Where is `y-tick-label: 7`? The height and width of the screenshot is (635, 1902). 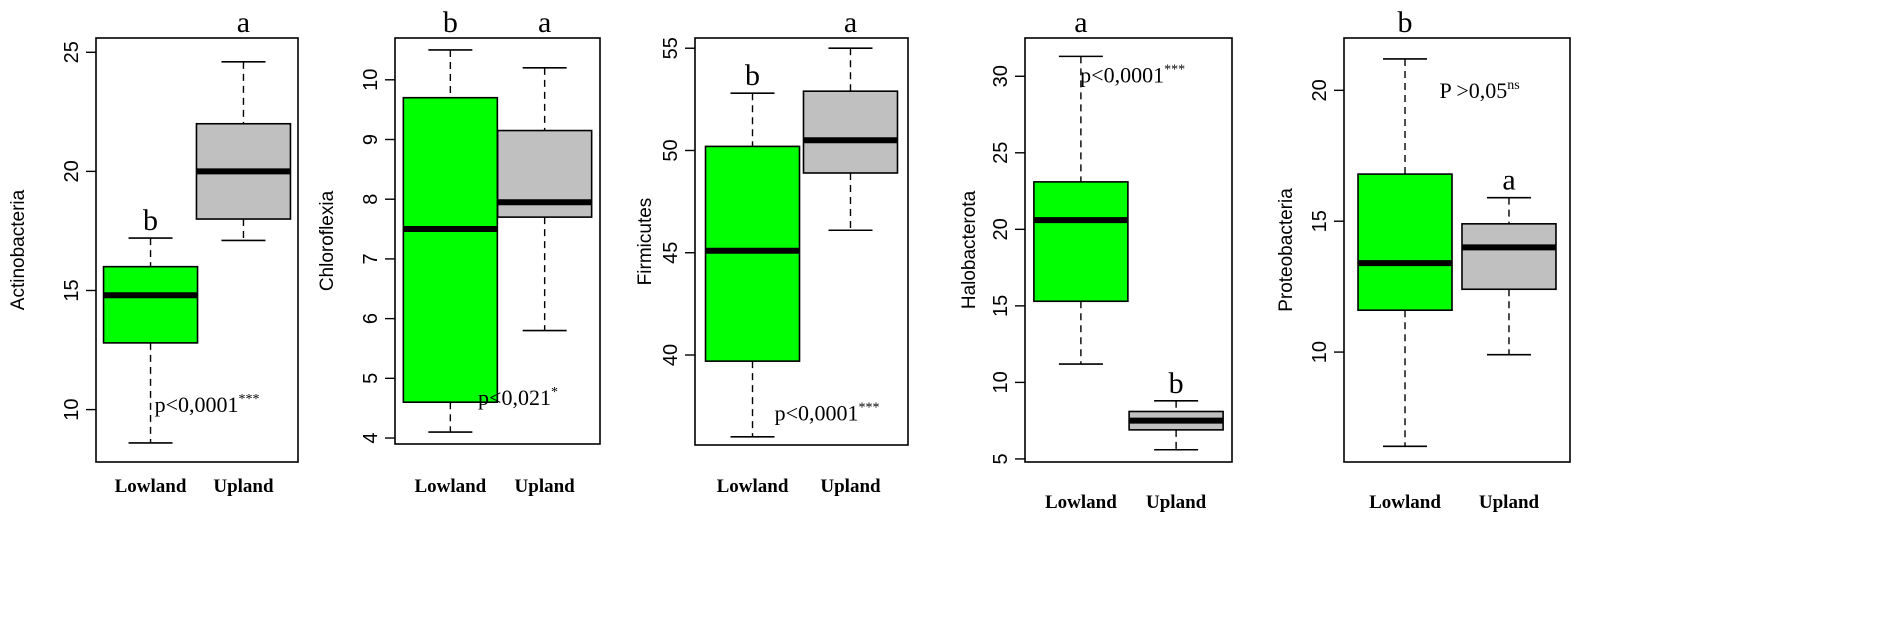 y-tick-label: 7 is located at coordinates (371, 258).